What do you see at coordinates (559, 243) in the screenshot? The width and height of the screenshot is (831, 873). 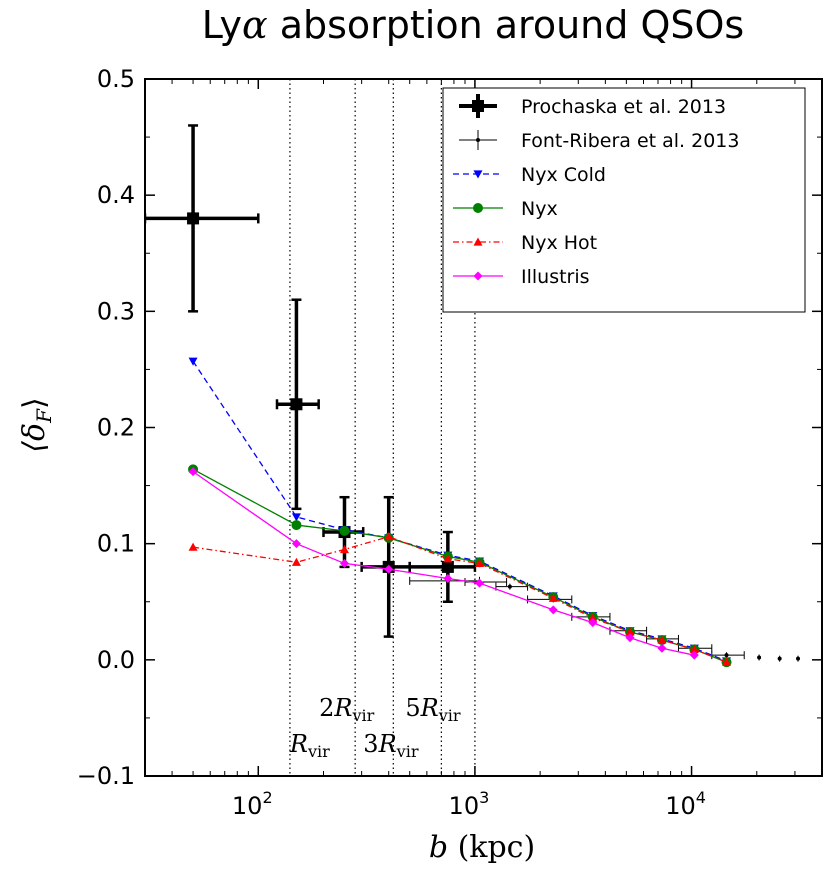 I see `legend-label-4: Nyx Hot` at bounding box center [559, 243].